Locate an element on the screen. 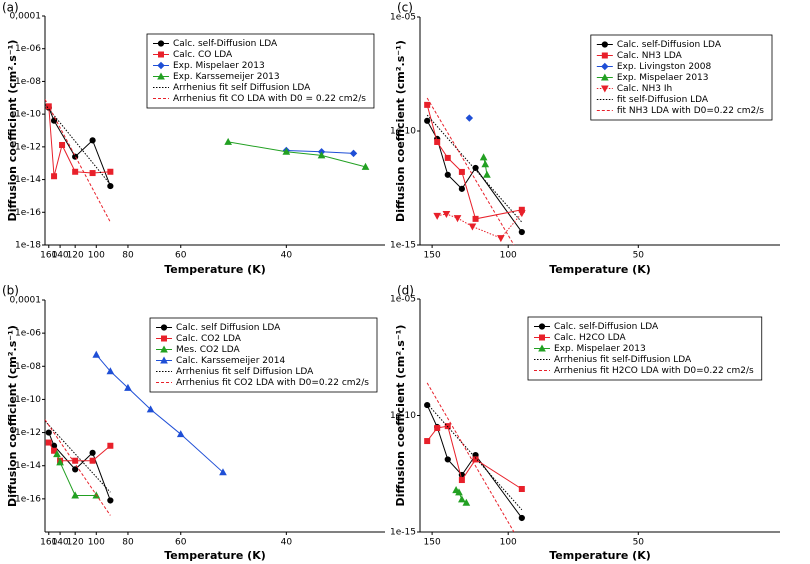 This screenshot has width=810, height=564. legend-label: fit self-Diffusion LDA is located at coordinates (663, 100).